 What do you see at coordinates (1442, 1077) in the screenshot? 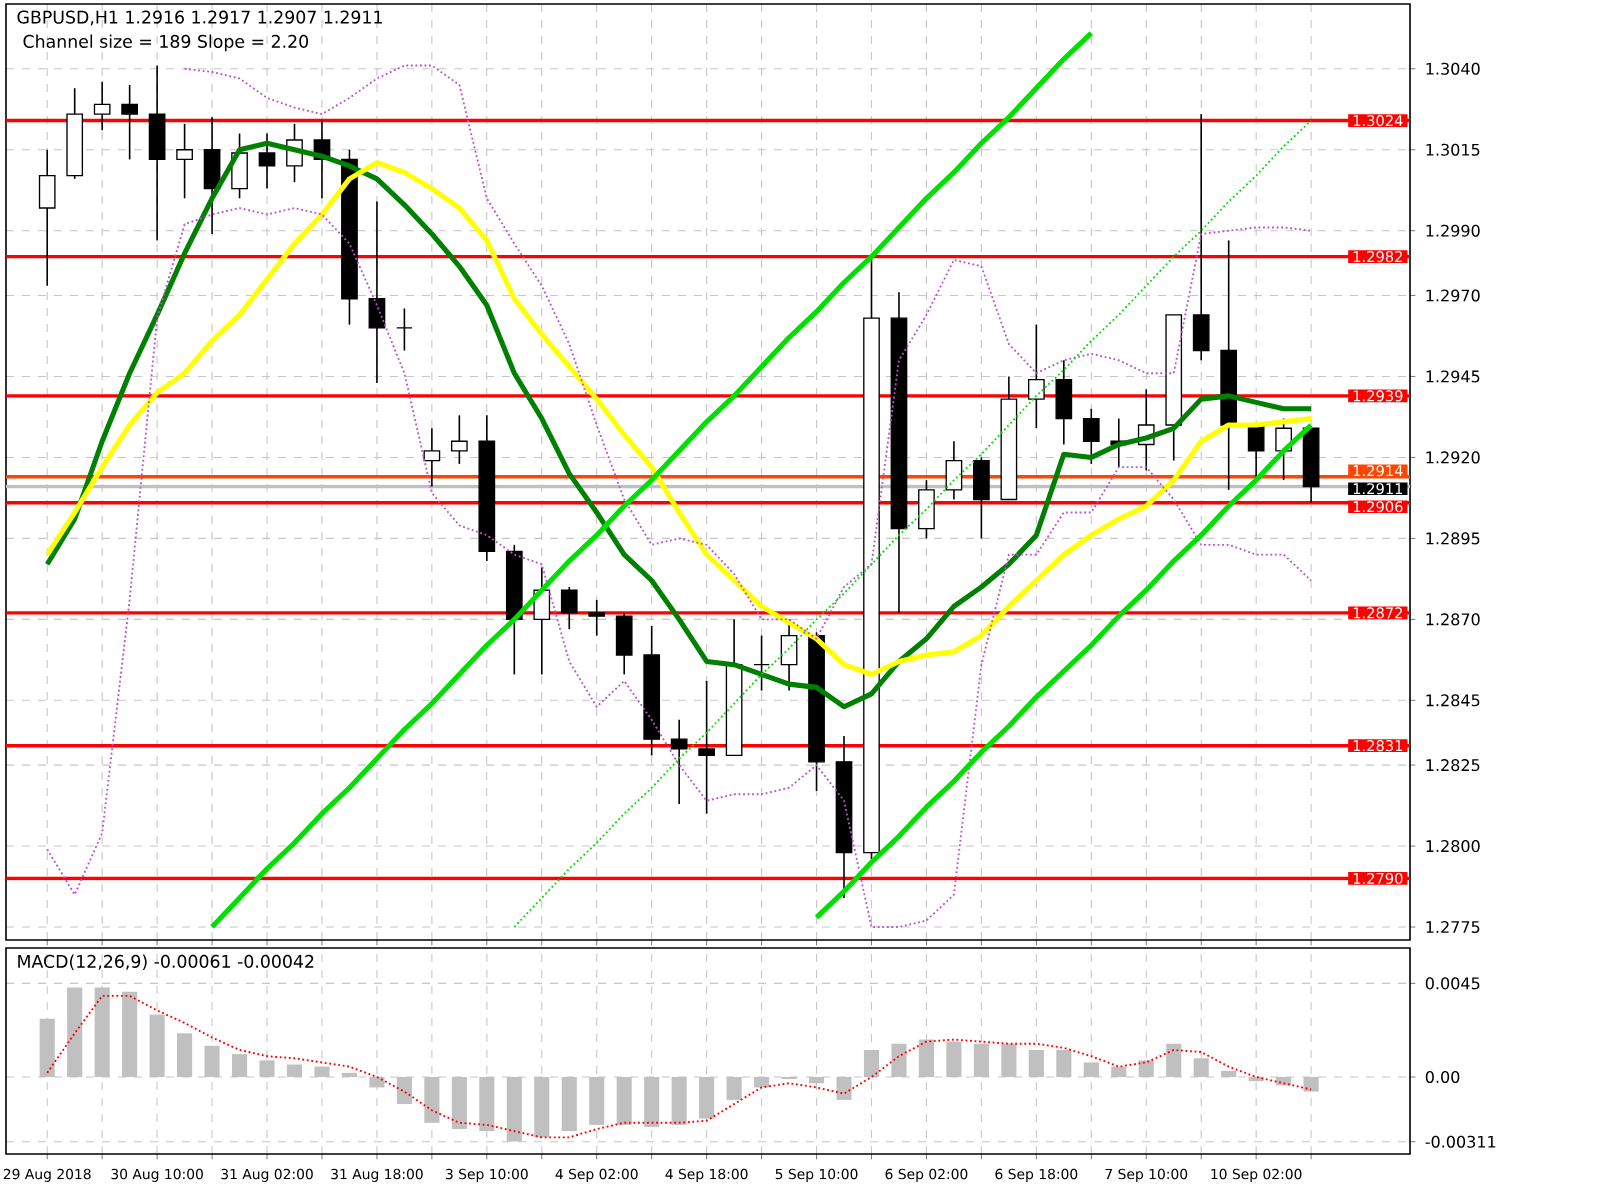
I see `y-tick-label: 0.00` at bounding box center [1442, 1077].